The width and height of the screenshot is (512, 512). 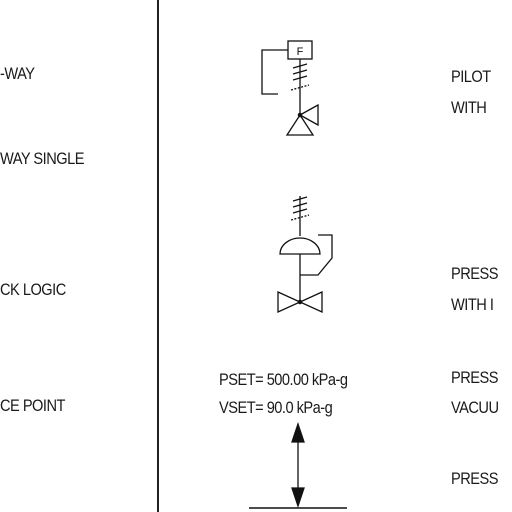 What do you see at coordinates (300, 246) in the screenshot?
I see `diaphragm` at bounding box center [300, 246].